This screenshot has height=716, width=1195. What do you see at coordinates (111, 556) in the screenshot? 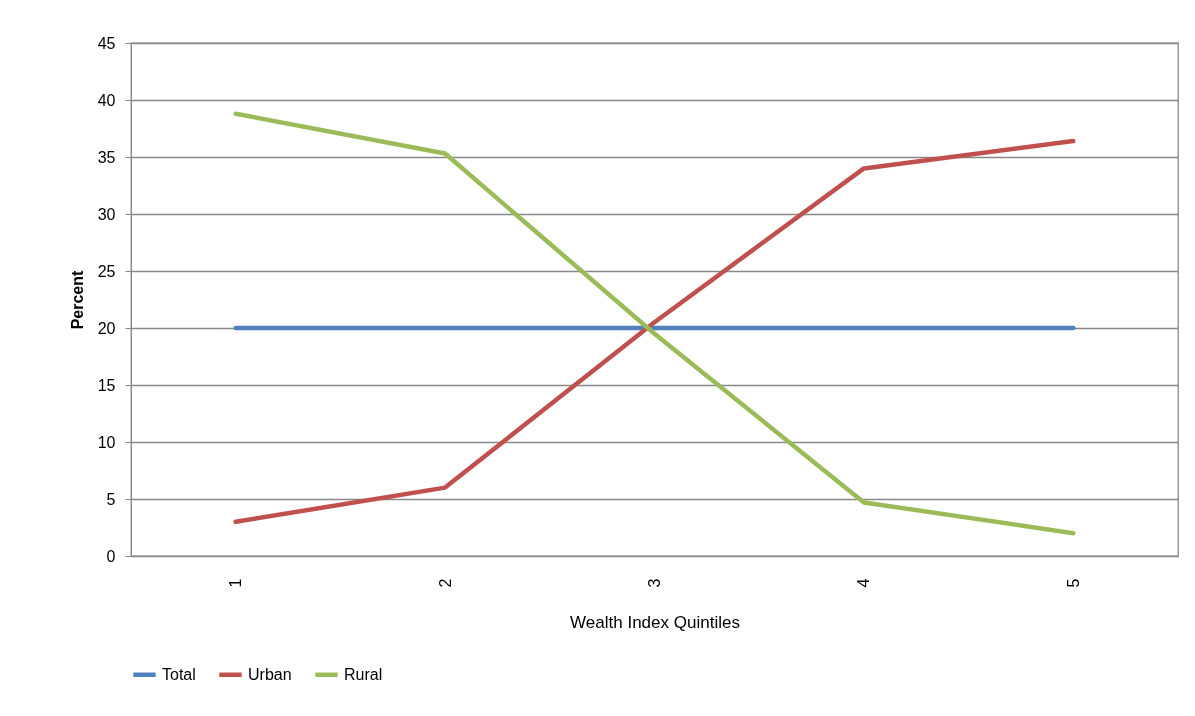
I see `y-tick-label: 0` at bounding box center [111, 556].